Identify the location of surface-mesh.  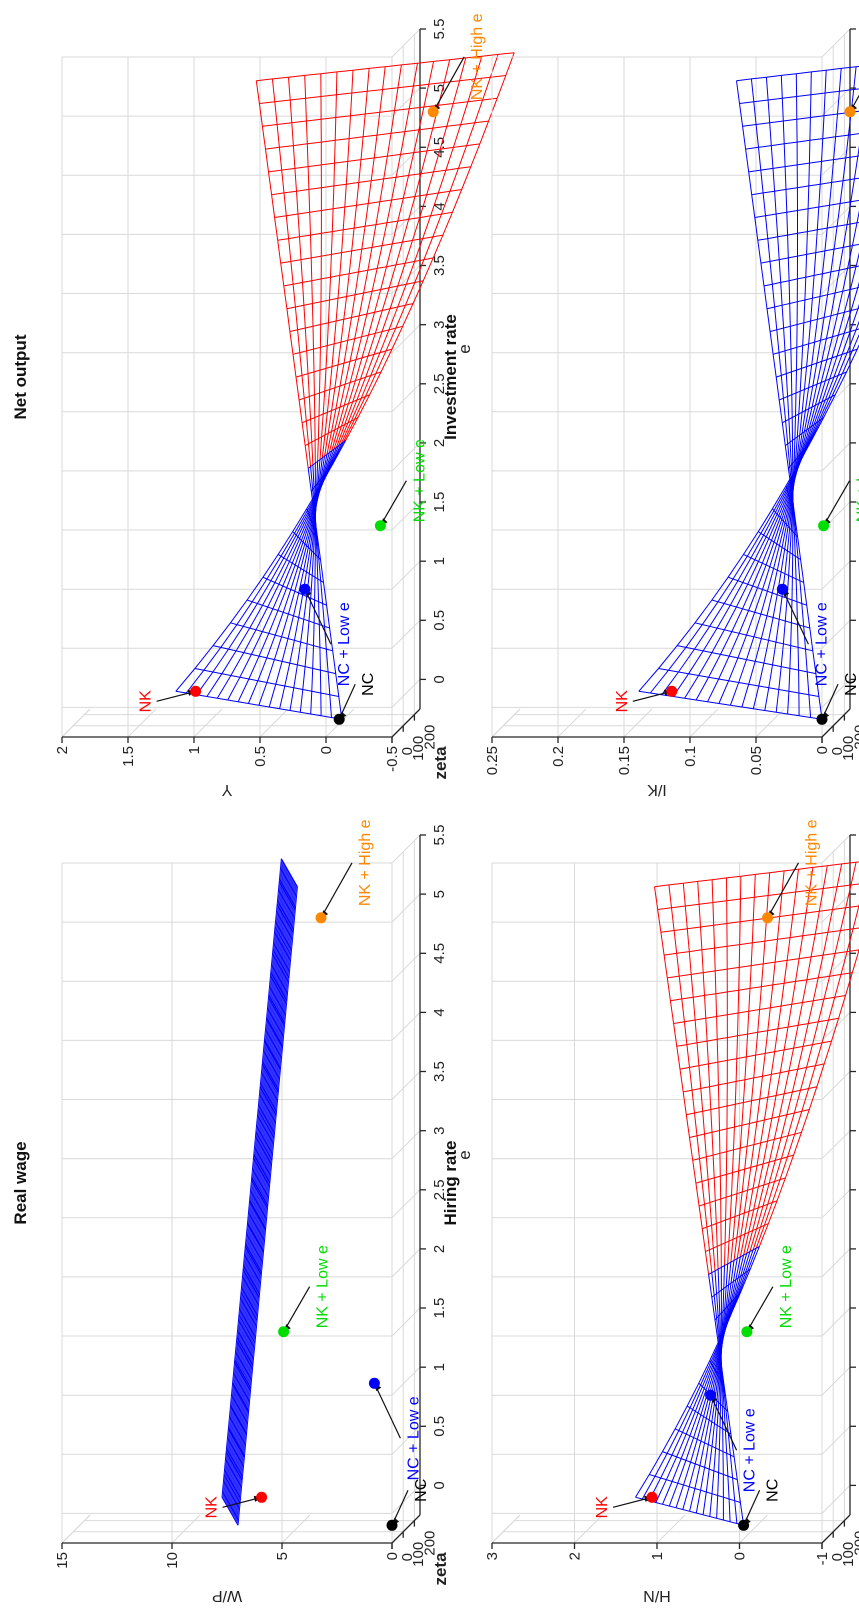
(748, 386).